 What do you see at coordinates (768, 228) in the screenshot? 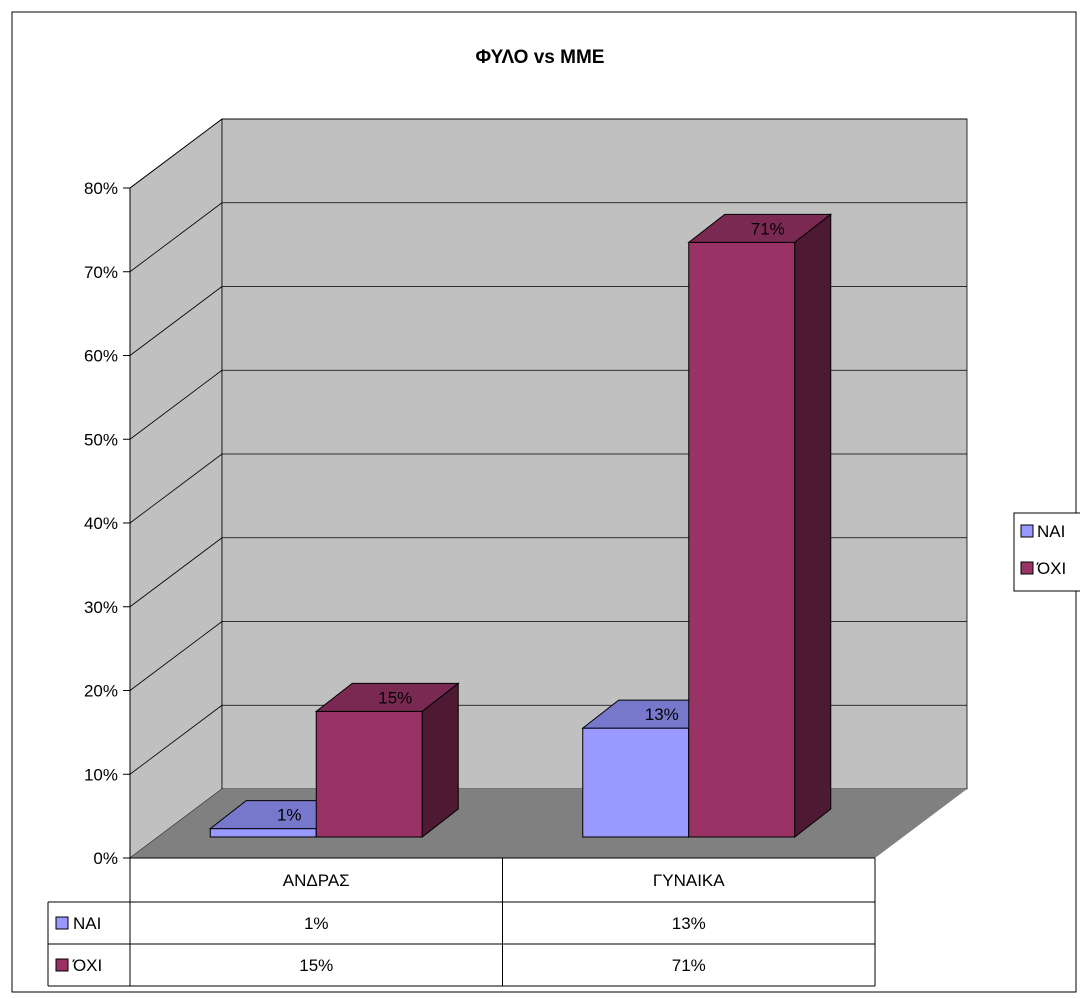
I see `data-label: 71%` at bounding box center [768, 228].